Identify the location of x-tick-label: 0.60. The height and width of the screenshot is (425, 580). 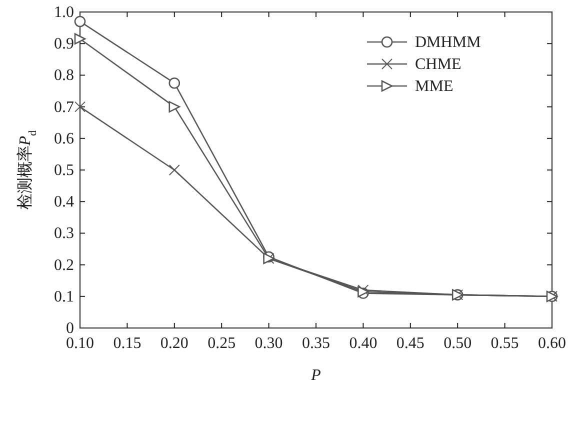
(552, 343).